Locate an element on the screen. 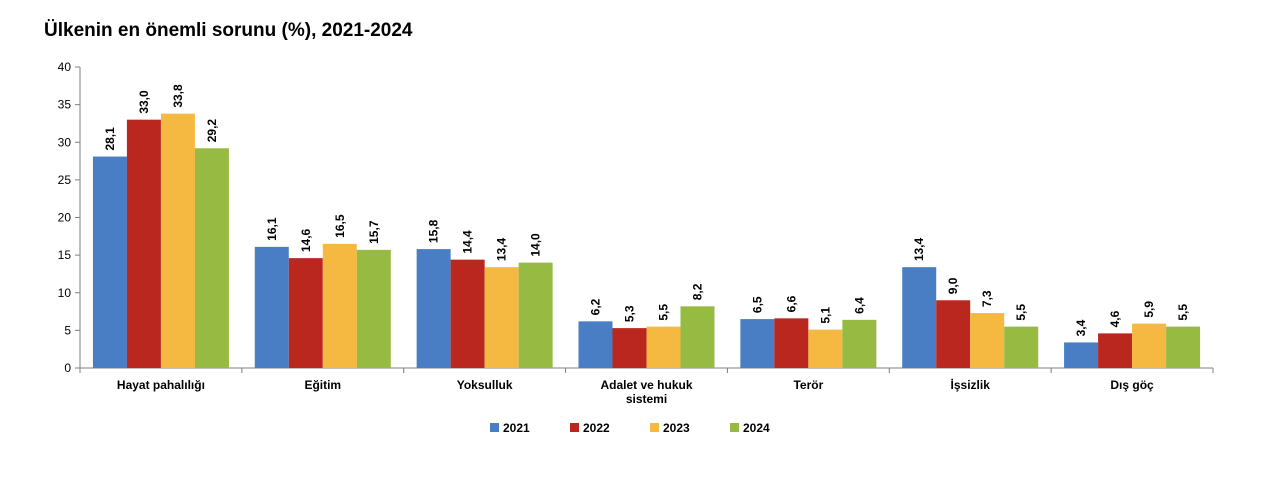 The height and width of the screenshot is (478, 1280). data-label: 29,2 is located at coordinates (212, 131).